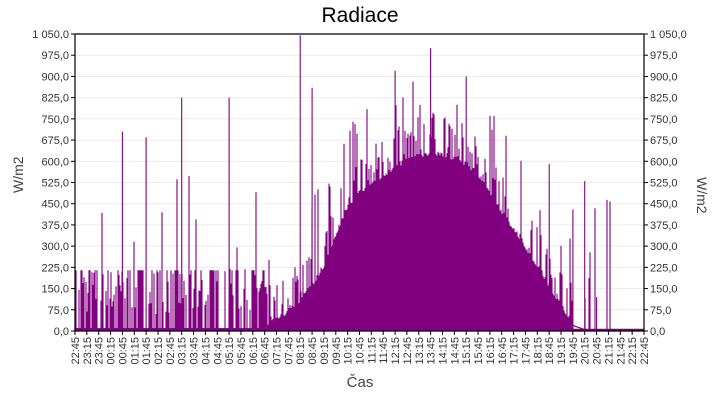 This screenshot has width=720, height=400. I want to click on svg-text: 17:45, so click(527, 351).